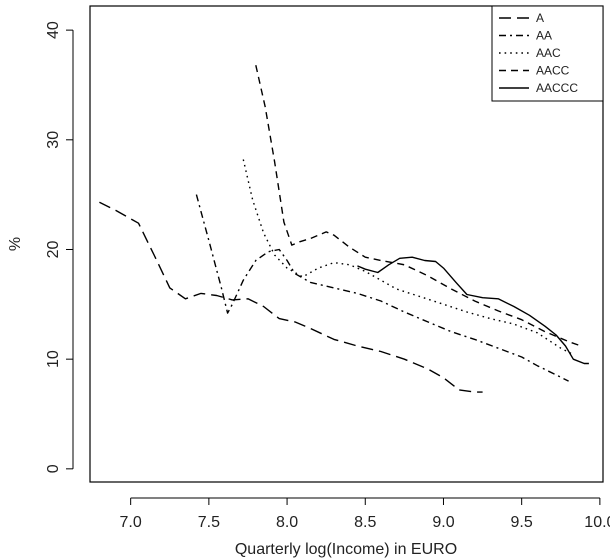  I want to click on legend-label: AA, so click(544, 36).